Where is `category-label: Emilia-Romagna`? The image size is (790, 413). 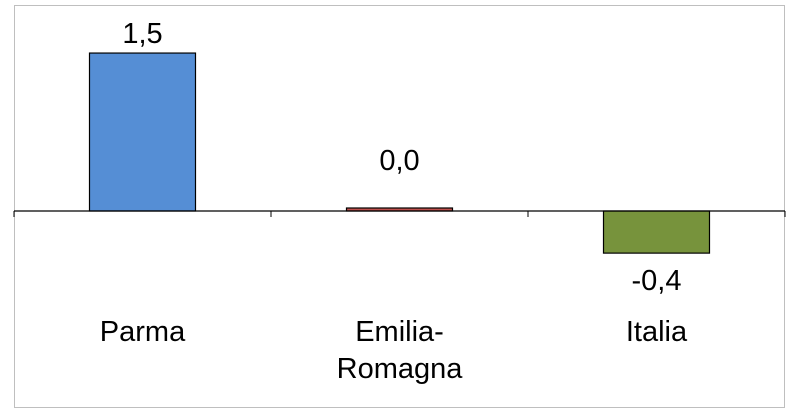
category-label: Emilia-Romagna is located at coordinates (400, 350).